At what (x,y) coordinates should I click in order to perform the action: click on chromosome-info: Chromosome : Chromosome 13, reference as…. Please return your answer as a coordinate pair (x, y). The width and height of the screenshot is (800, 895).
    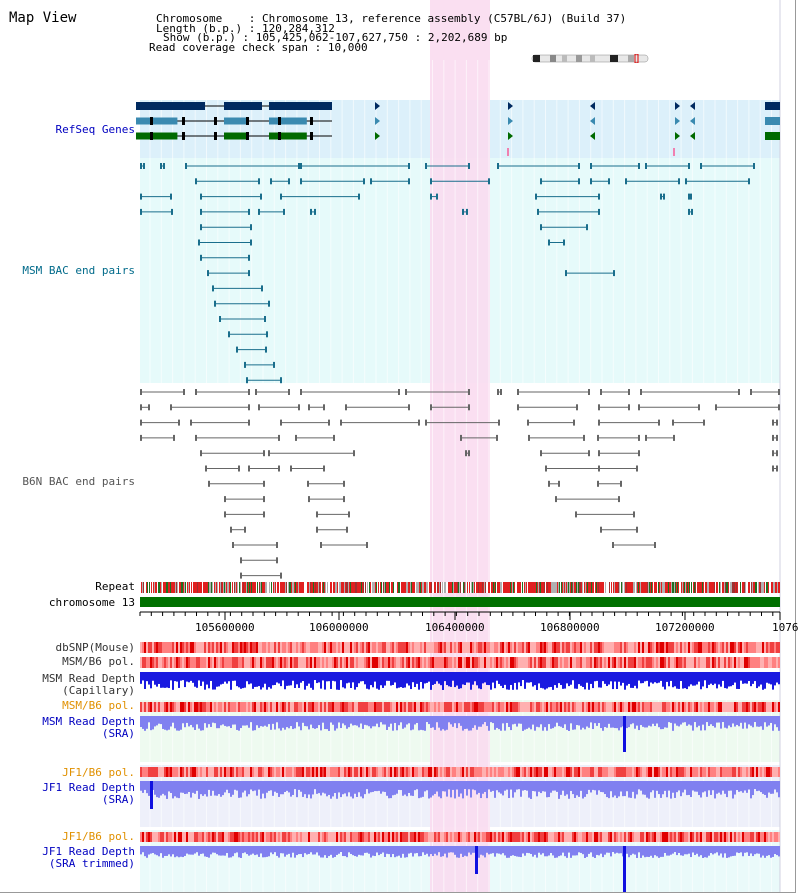
    Looking at the image, I should click on (391, 18).